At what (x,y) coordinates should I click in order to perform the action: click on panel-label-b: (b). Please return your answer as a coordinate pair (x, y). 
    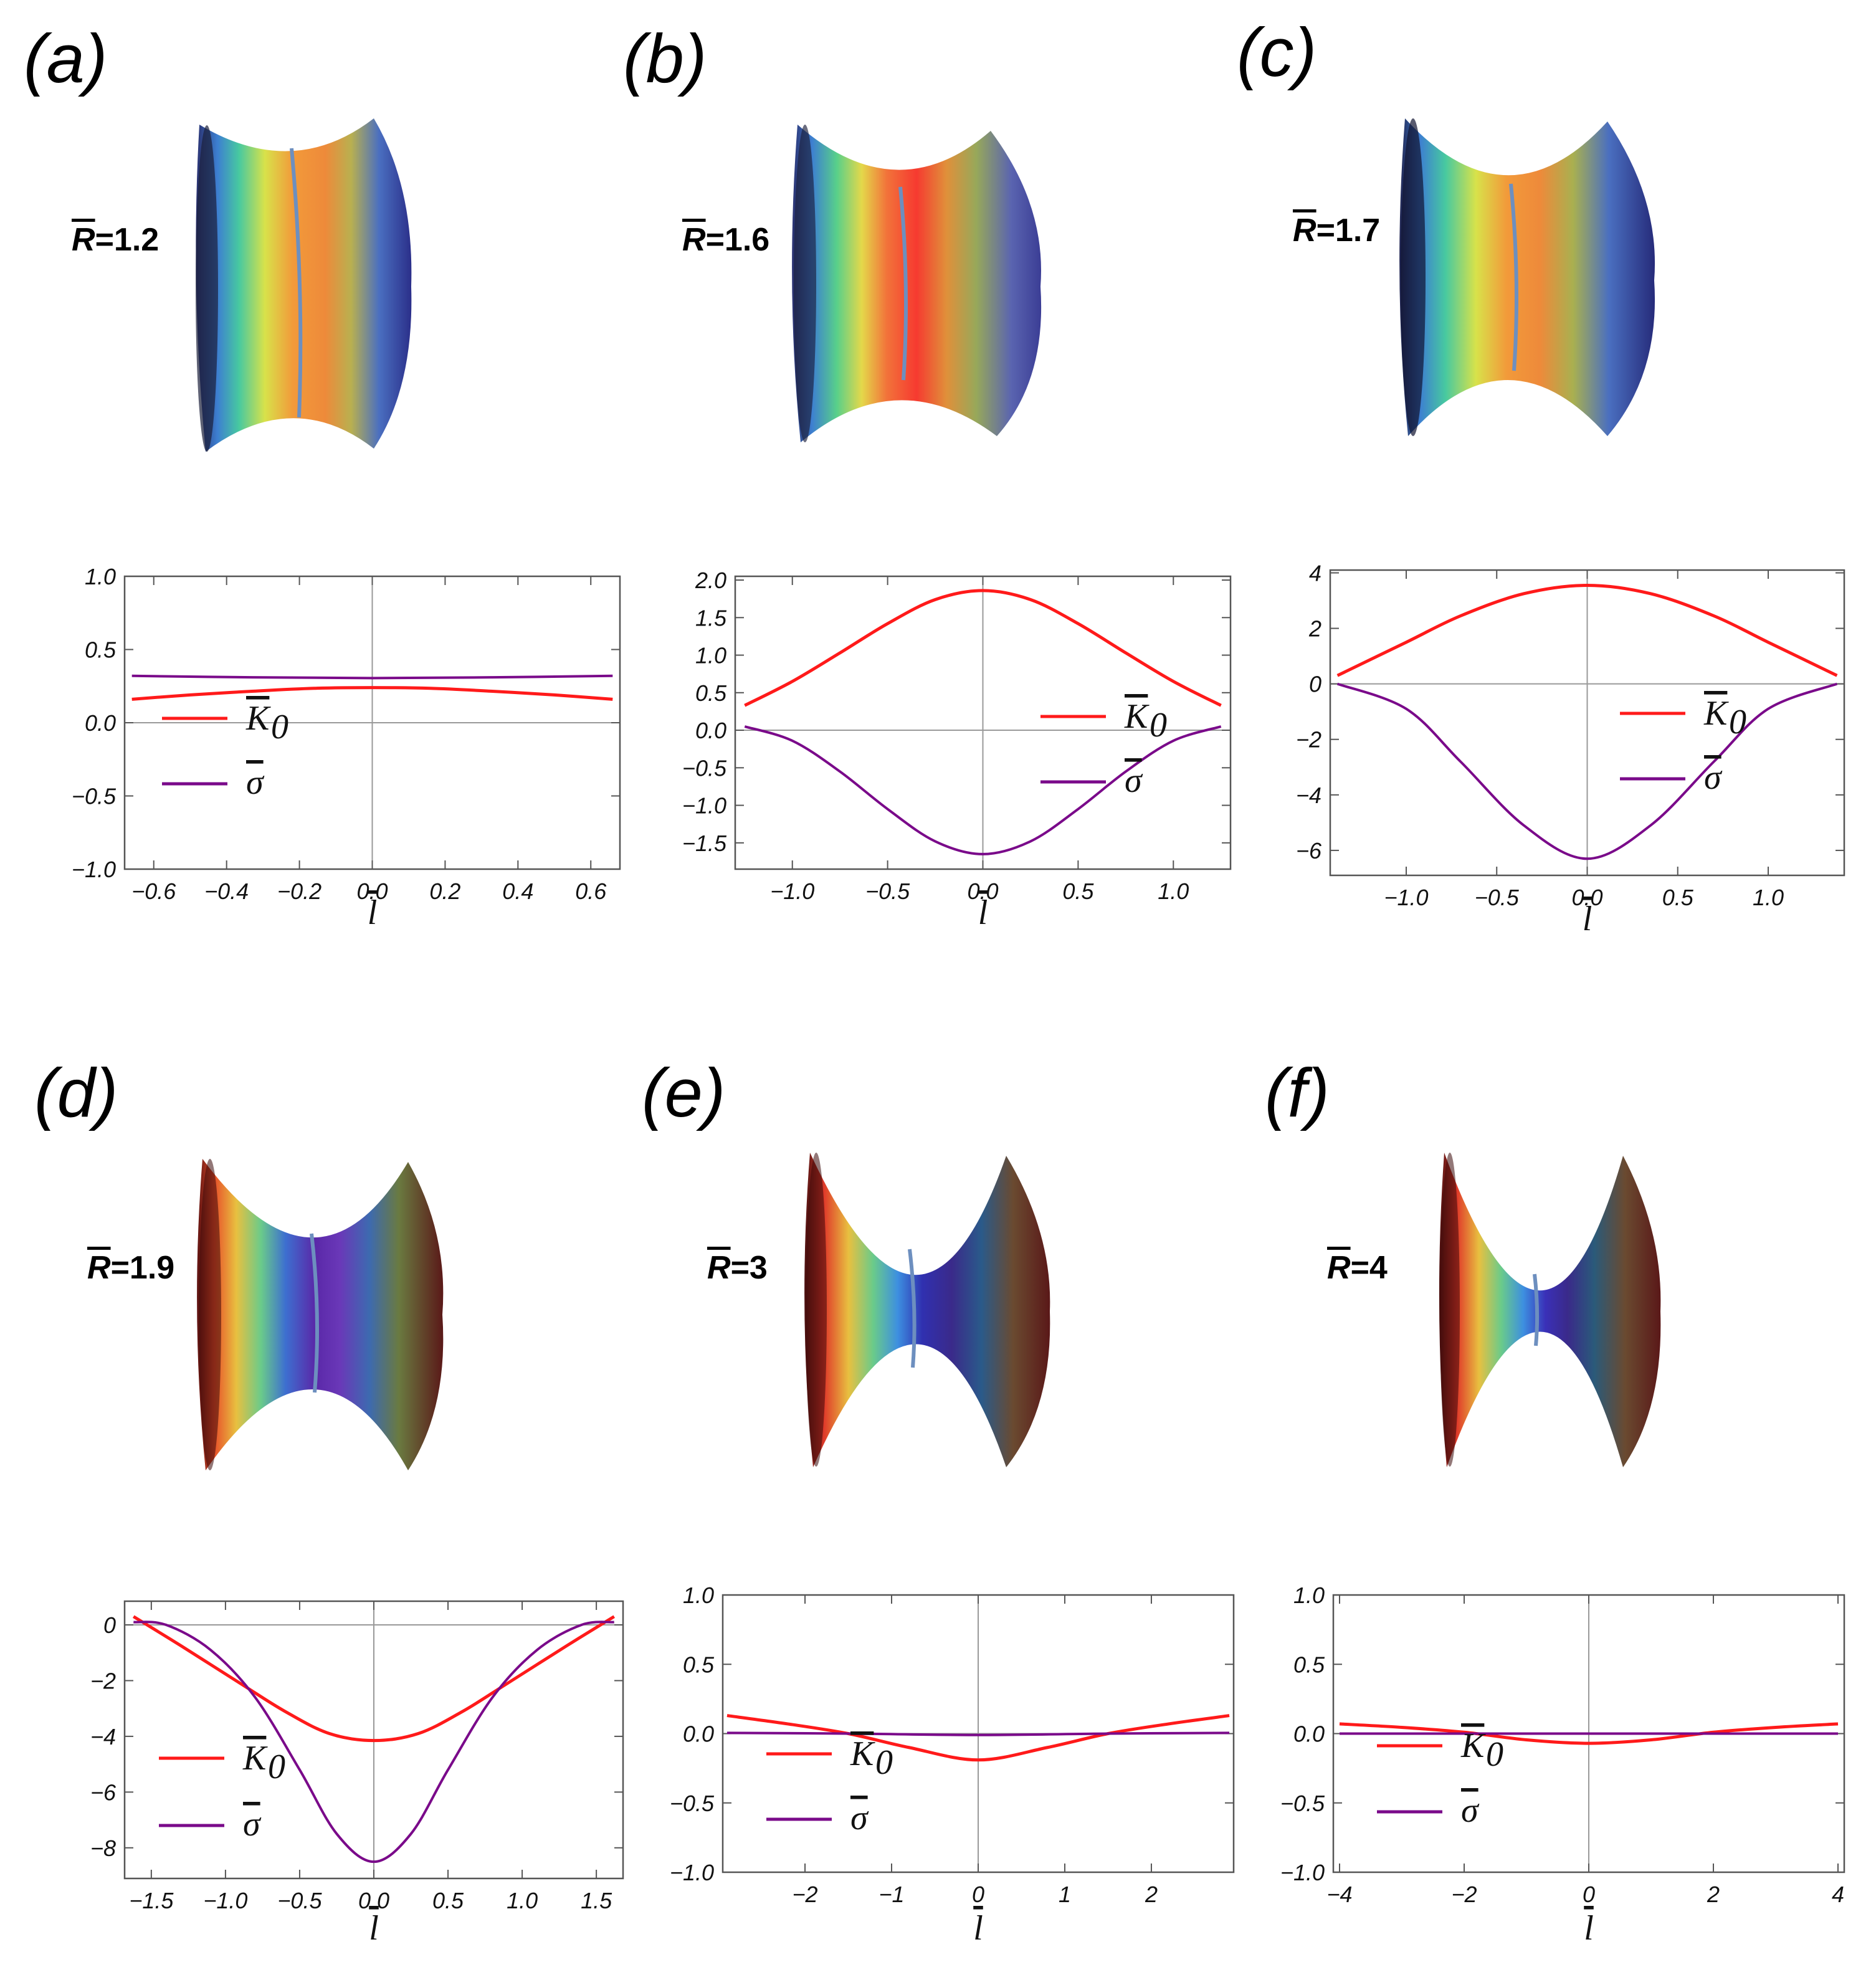
    Looking at the image, I should click on (665, 59).